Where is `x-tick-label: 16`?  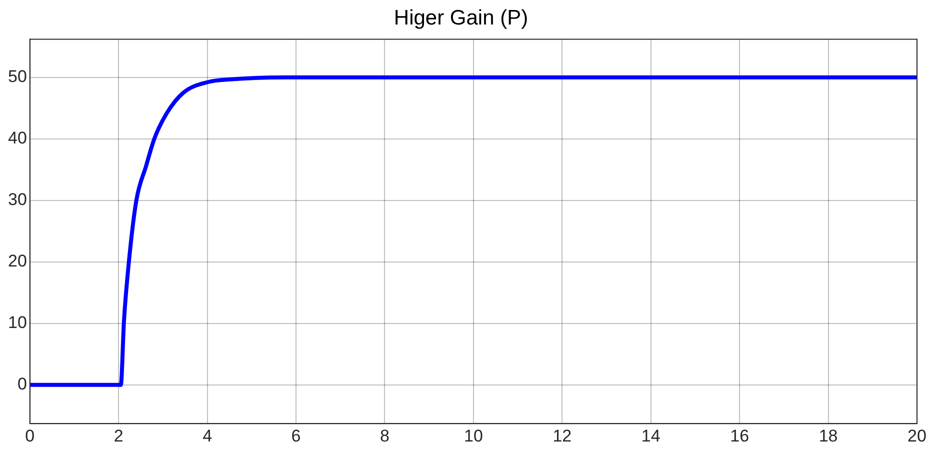
x-tick-label: 16 is located at coordinates (740, 436).